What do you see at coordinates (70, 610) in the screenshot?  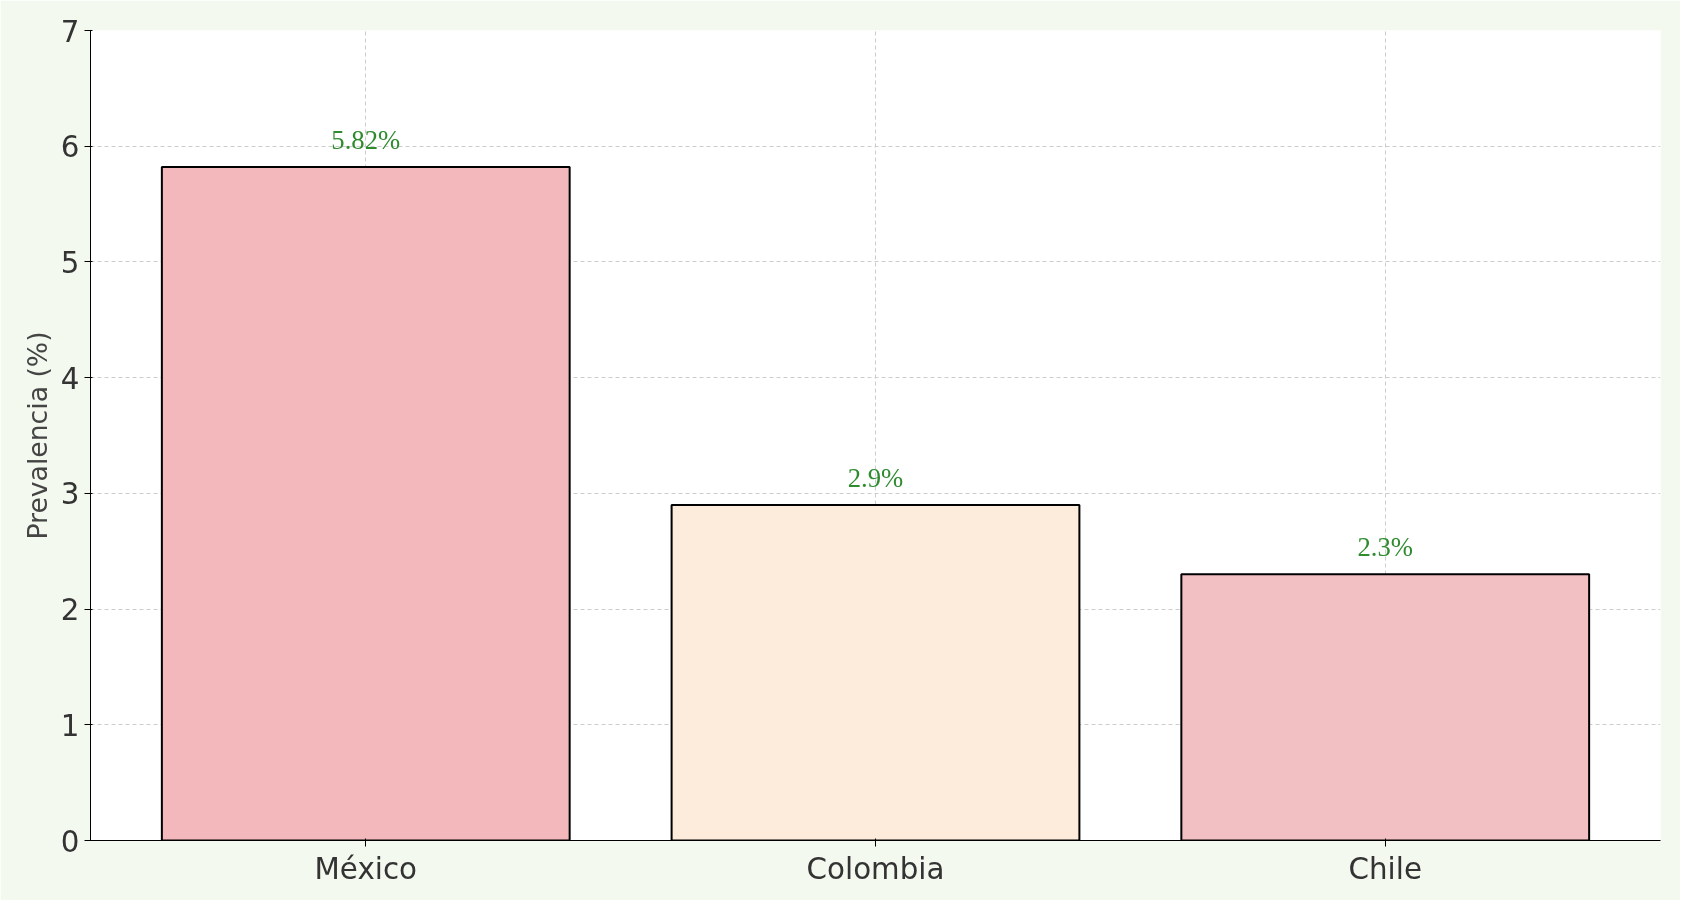 I see `y-tick-label: 2` at bounding box center [70, 610].